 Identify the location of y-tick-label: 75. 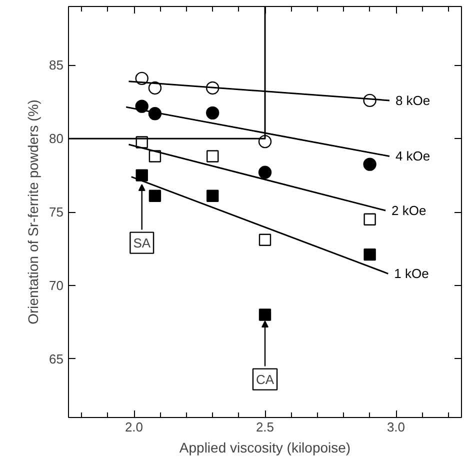
(56, 212).